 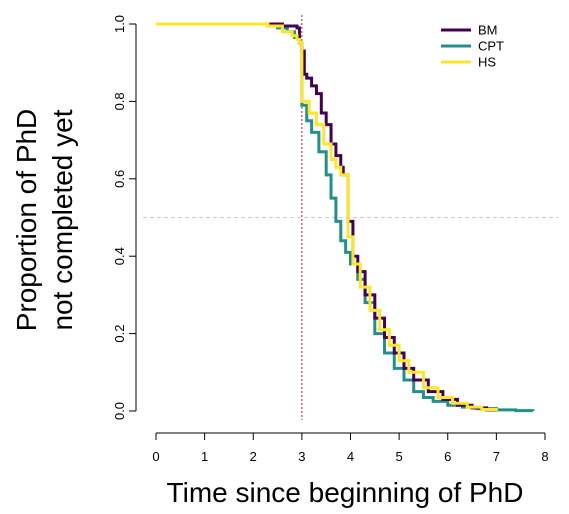 What do you see at coordinates (253, 456) in the screenshot?
I see `x-tick-label: 2` at bounding box center [253, 456].